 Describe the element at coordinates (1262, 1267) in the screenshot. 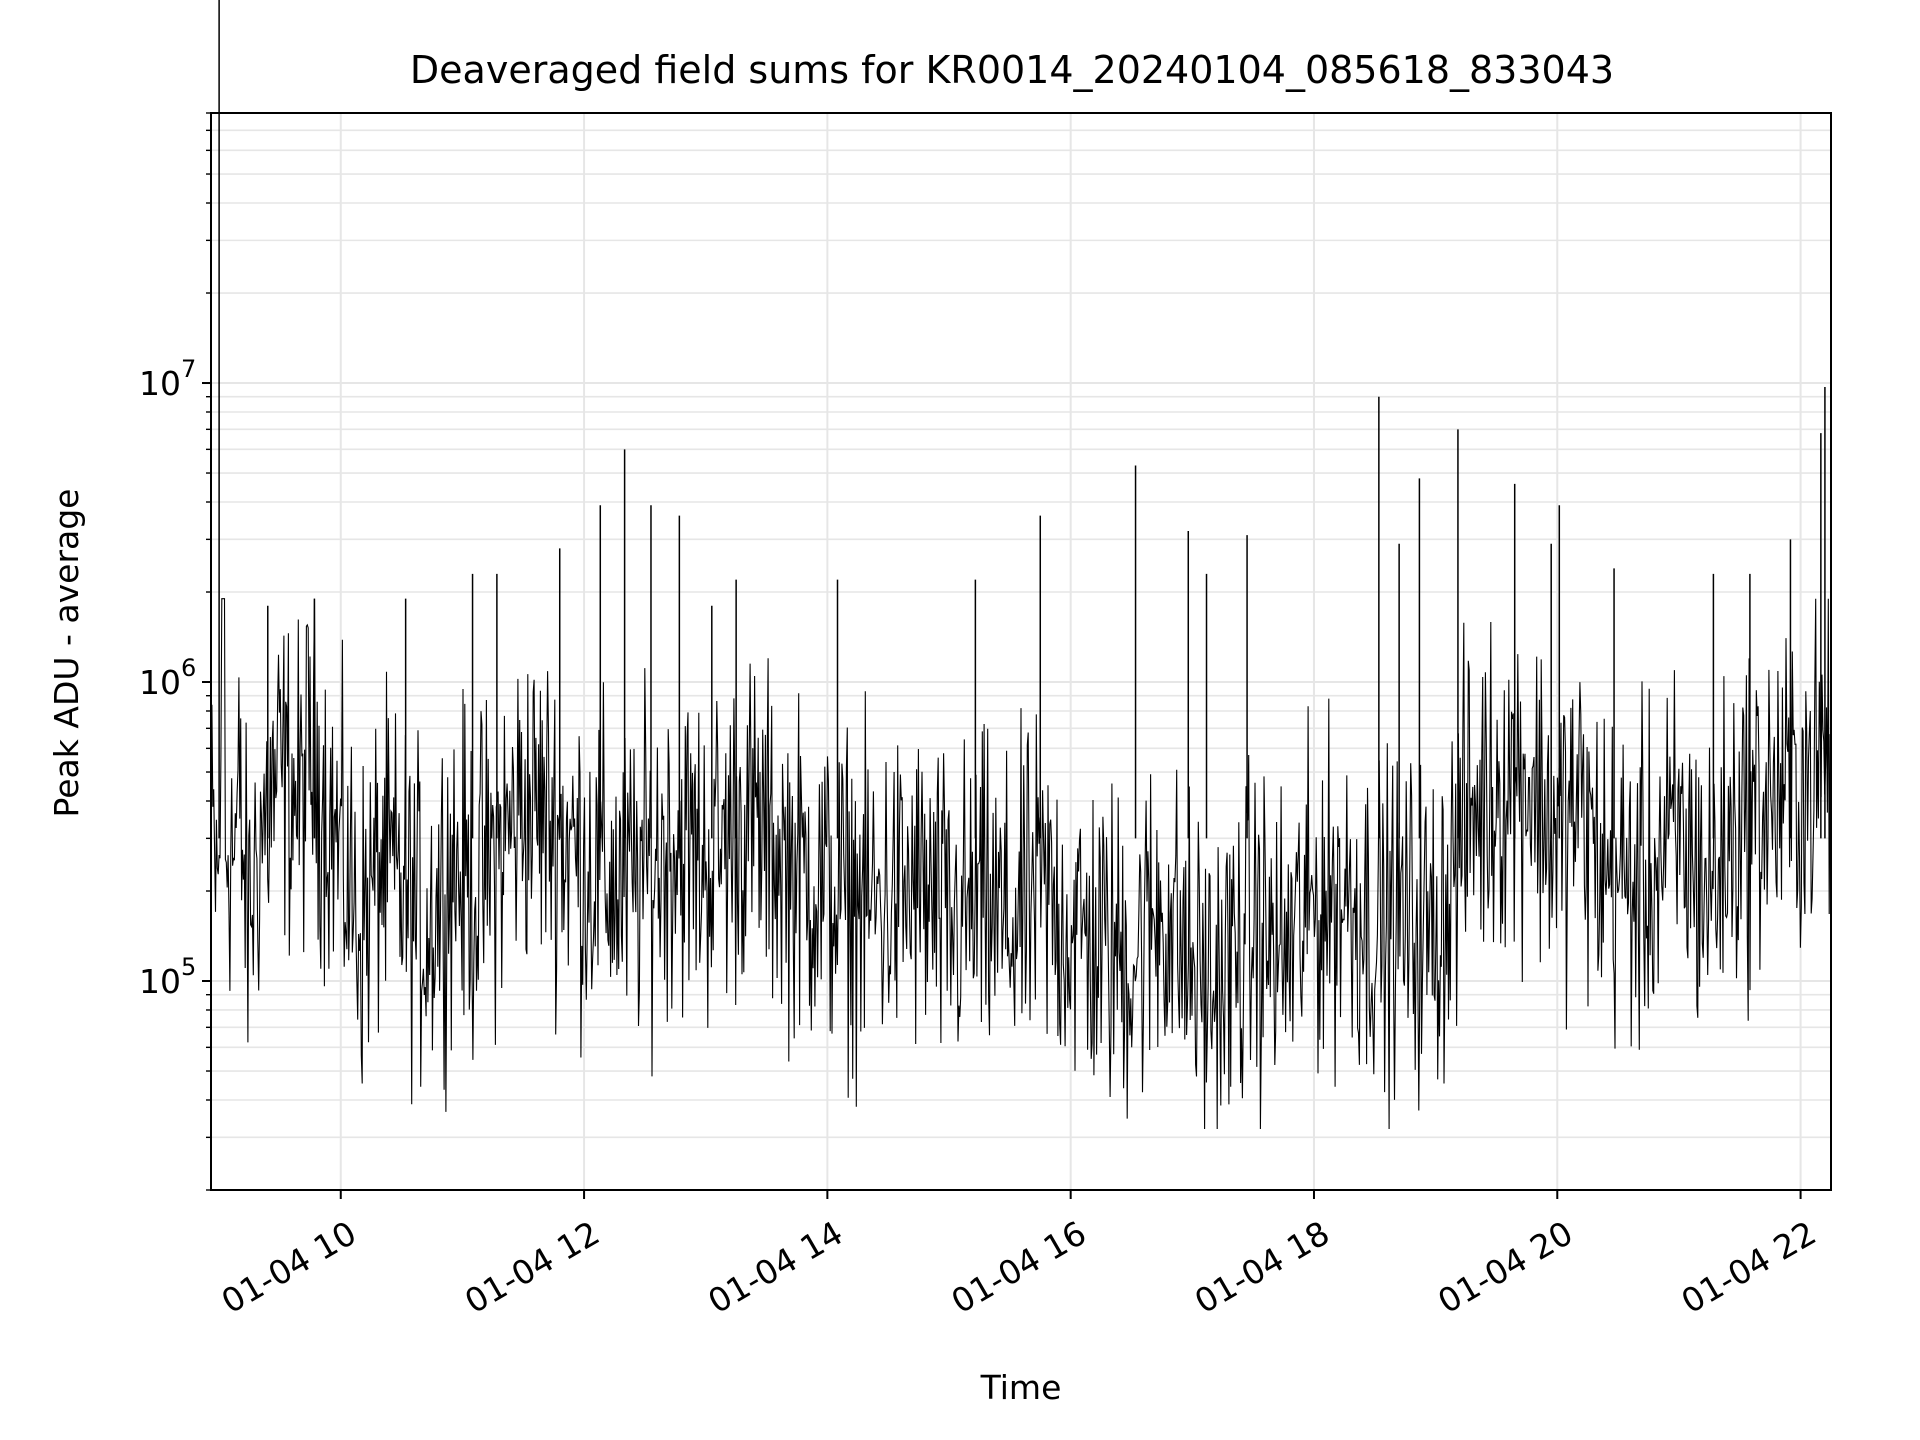

I see `x-tick-label: 01-04 18` at that location.